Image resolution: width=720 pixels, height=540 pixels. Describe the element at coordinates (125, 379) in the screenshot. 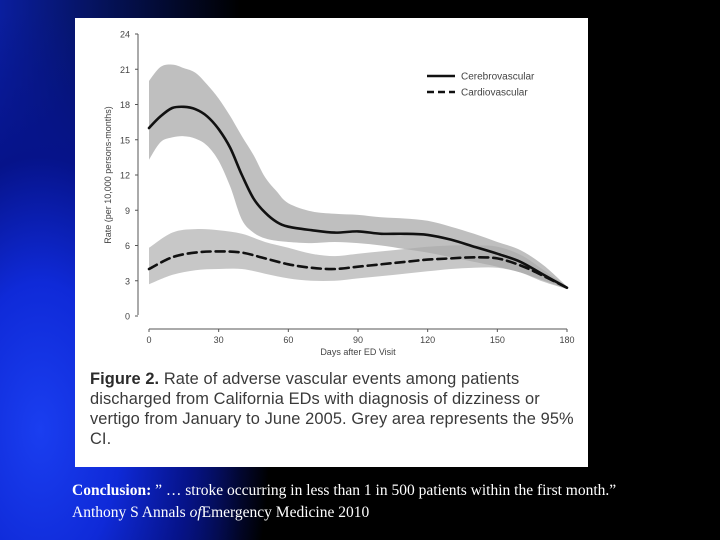

I see `caption-label: Figure 2.` at that location.